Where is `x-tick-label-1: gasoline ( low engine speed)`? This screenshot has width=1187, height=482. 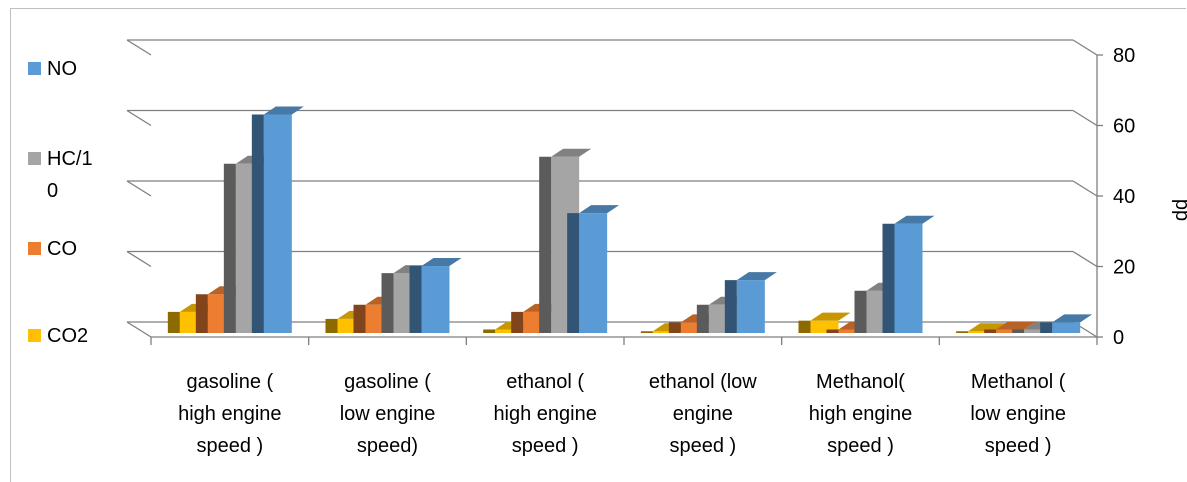 x-tick-label-1: gasoline ( low engine speed) is located at coordinates (388, 414).